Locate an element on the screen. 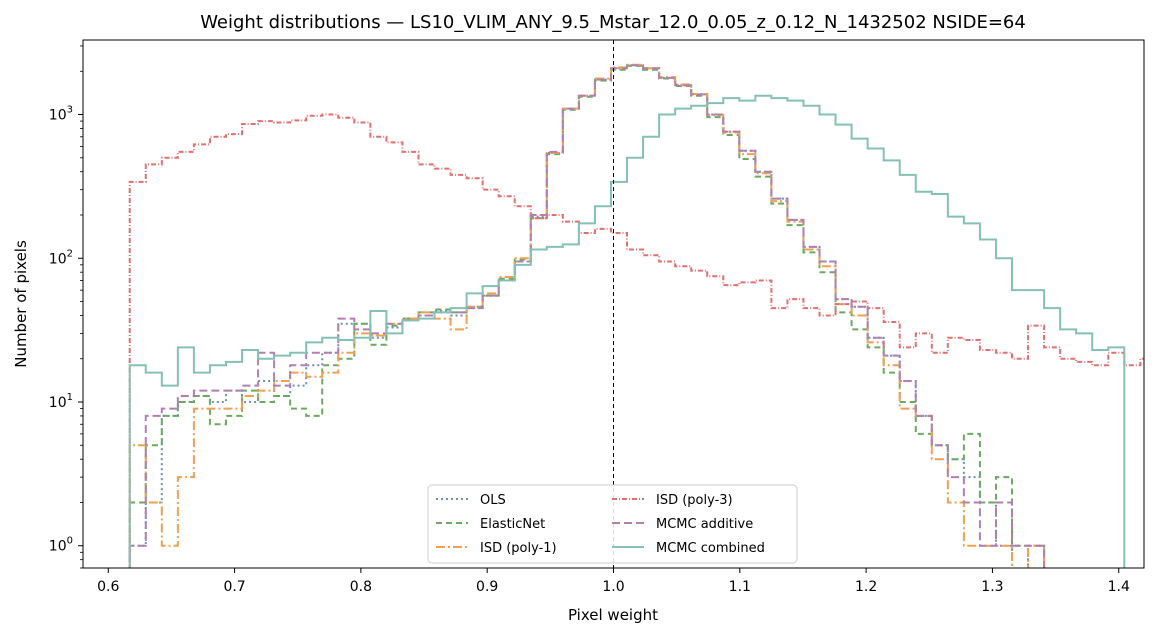 The width and height of the screenshot is (1156, 637). x-axis: 0.6 0.7 0.8 0.9 1.0 1.1 1.2 1.3 1.4 is located at coordinates (613, 581).